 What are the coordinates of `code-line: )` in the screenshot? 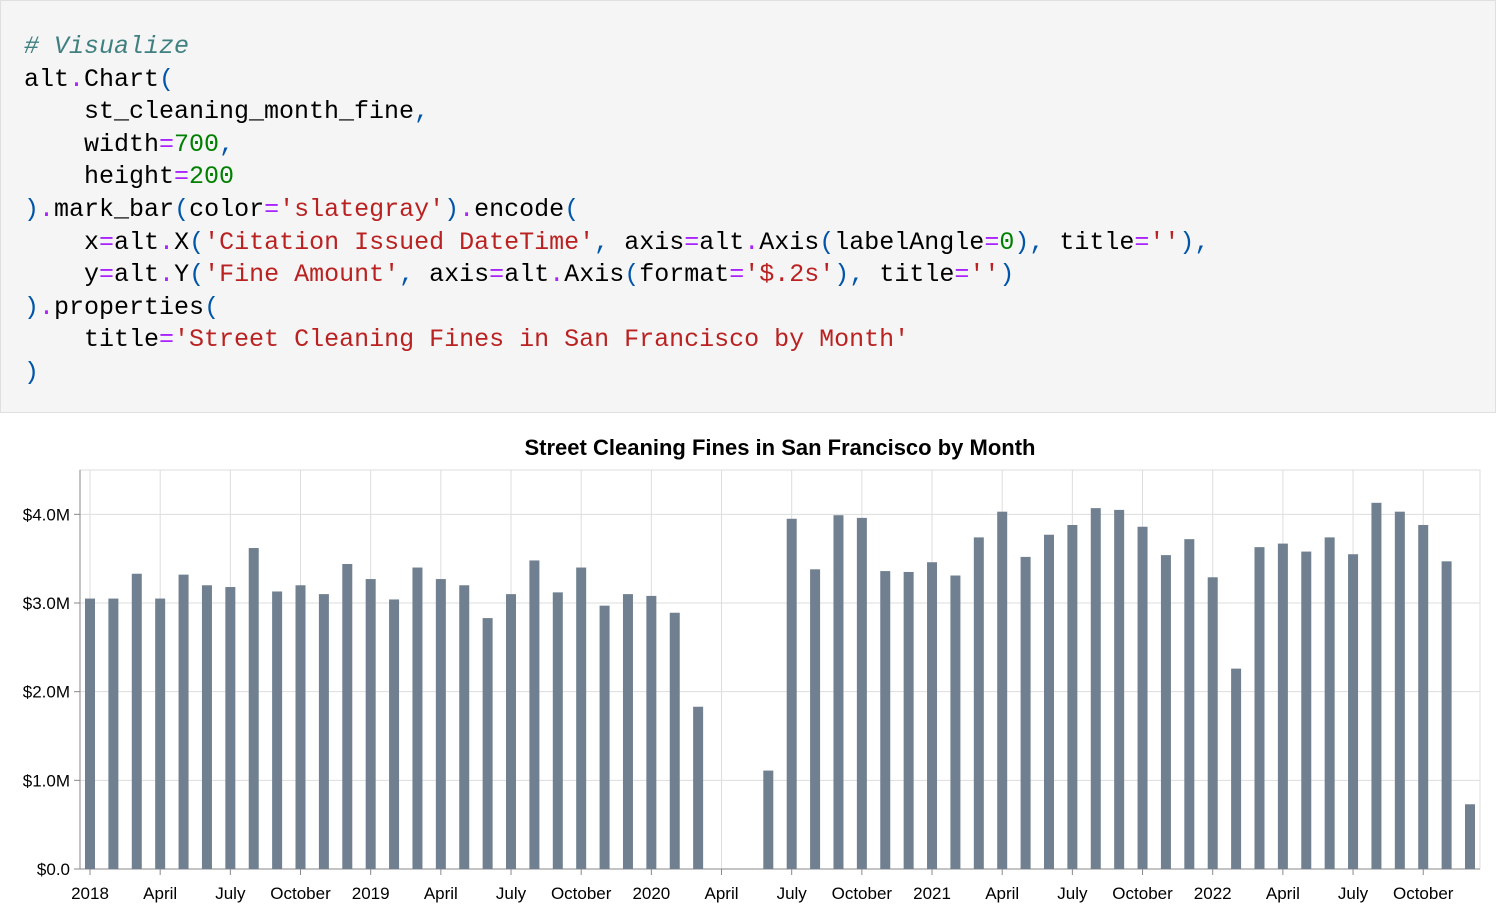 It's located at (32, 372).